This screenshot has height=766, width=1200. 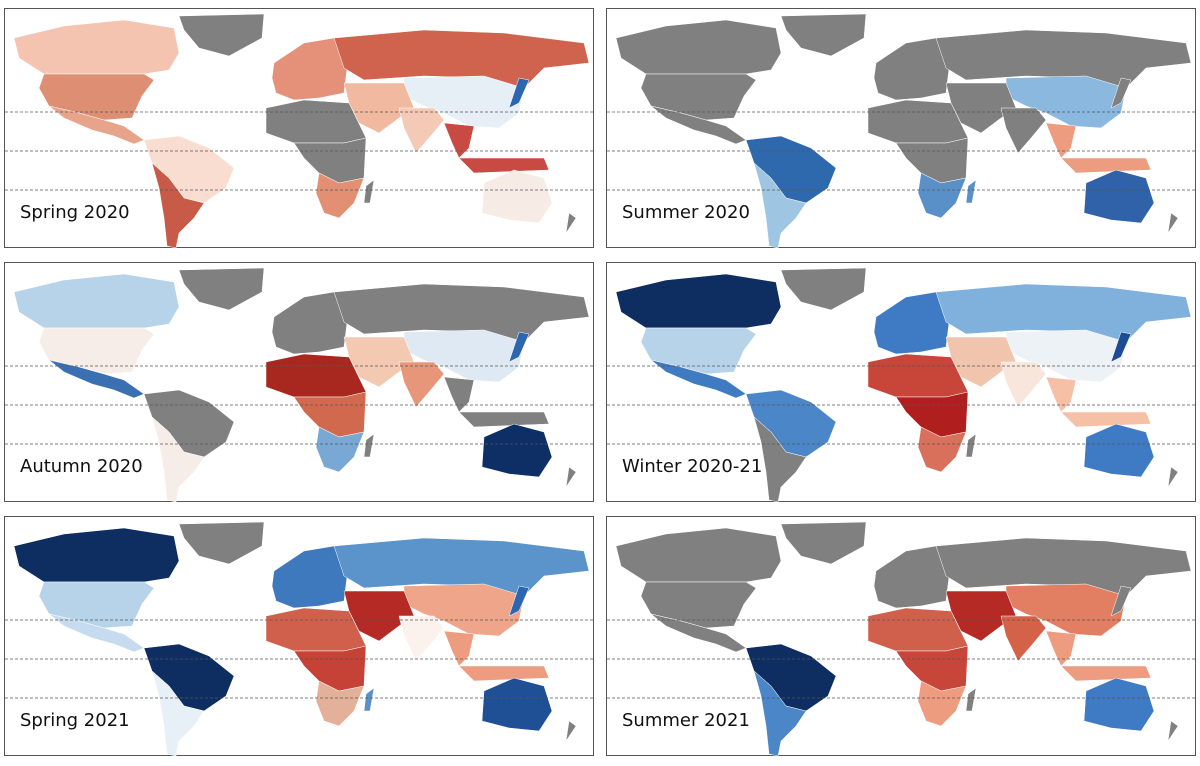 I want to click on panel-label: Spring 2021, so click(x=75, y=720).